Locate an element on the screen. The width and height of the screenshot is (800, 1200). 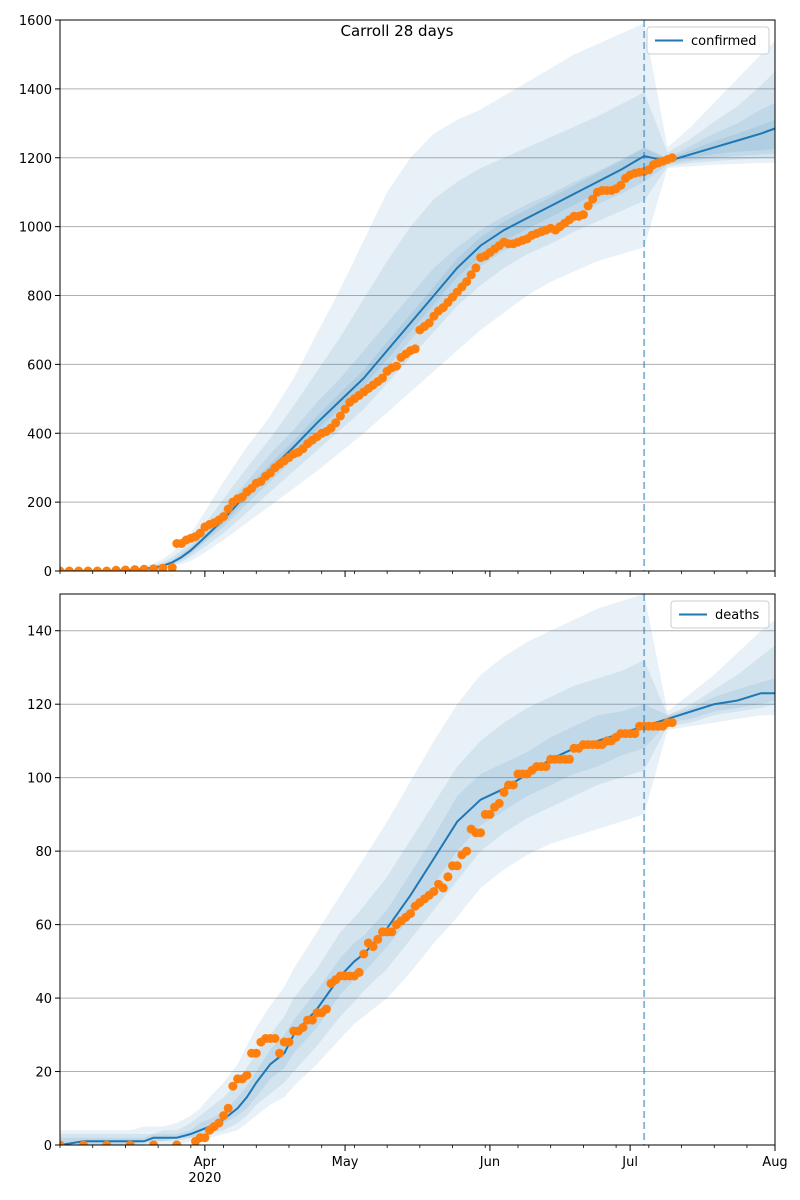
x-tick-label: Jul is located at coordinates (629, 1162).